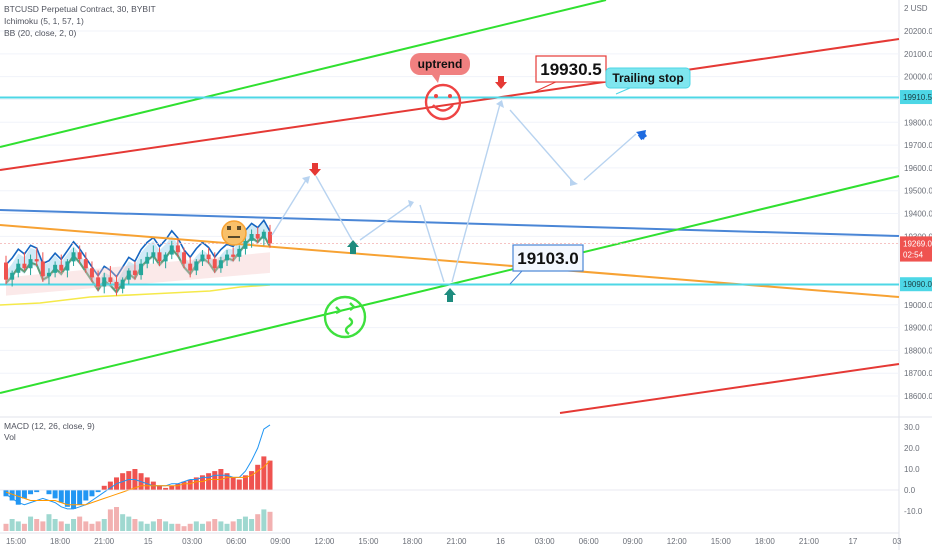 The image size is (932, 550). What do you see at coordinates (440, 68) in the screenshot?
I see `uptrend-callout: uptrend` at bounding box center [440, 68].